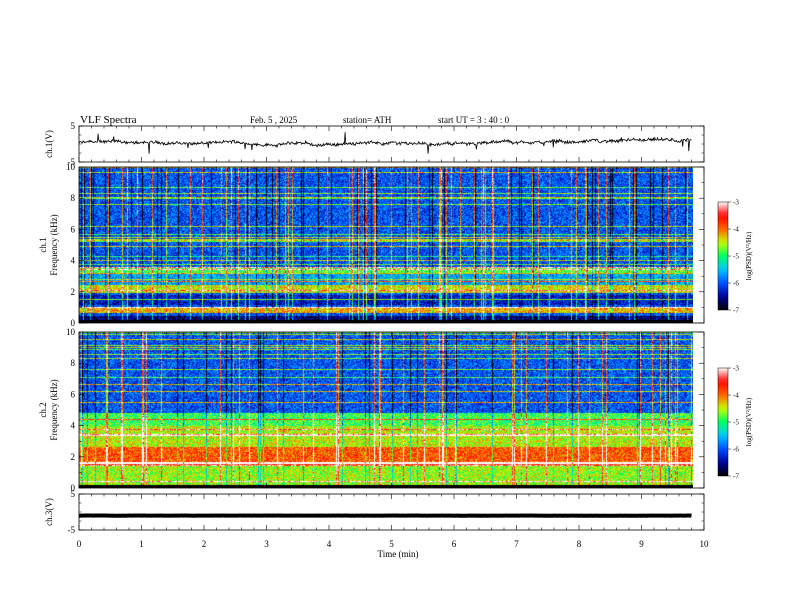 The height and width of the screenshot is (612, 792). What do you see at coordinates (43, 409) in the screenshot?
I see `ch2-spec-channel-label: ch.2` at bounding box center [43, 409].